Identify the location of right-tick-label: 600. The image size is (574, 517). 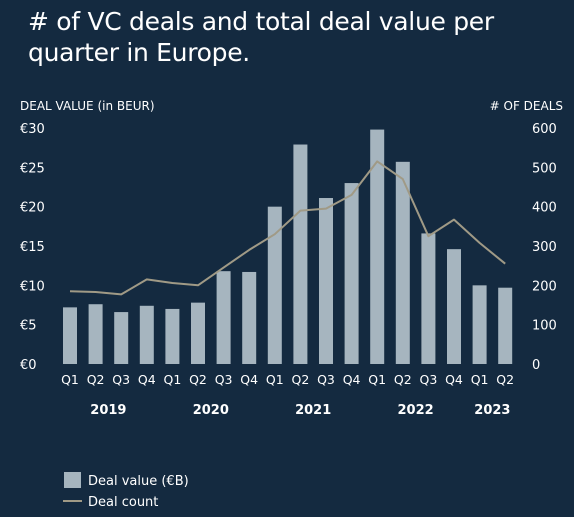
(544, 129).